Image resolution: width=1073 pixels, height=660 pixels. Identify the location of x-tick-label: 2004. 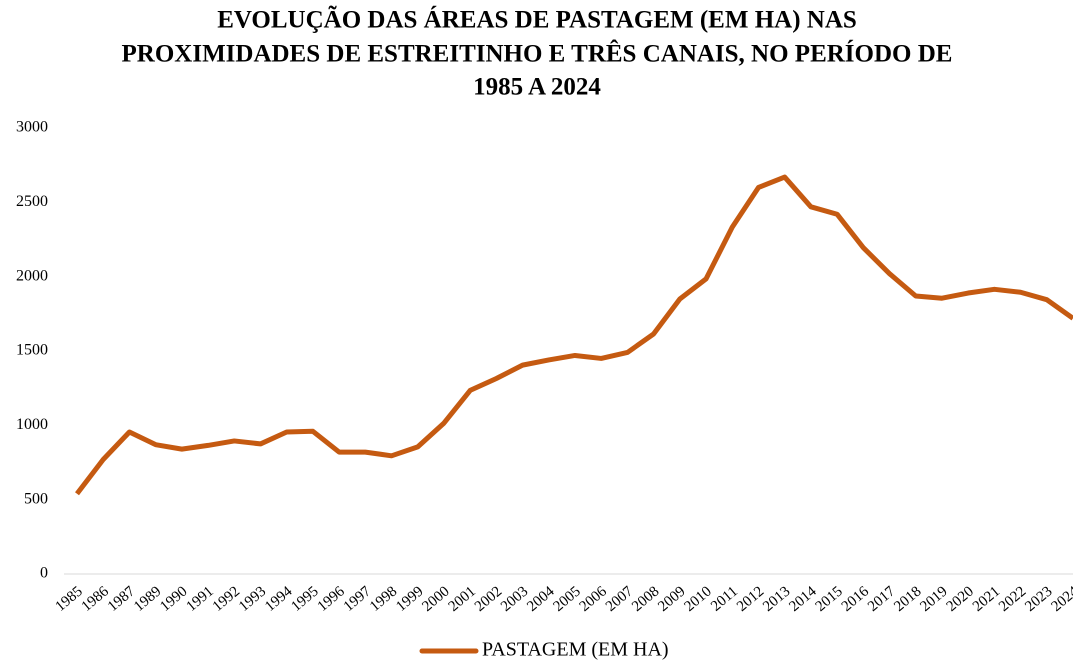
(541, 599).